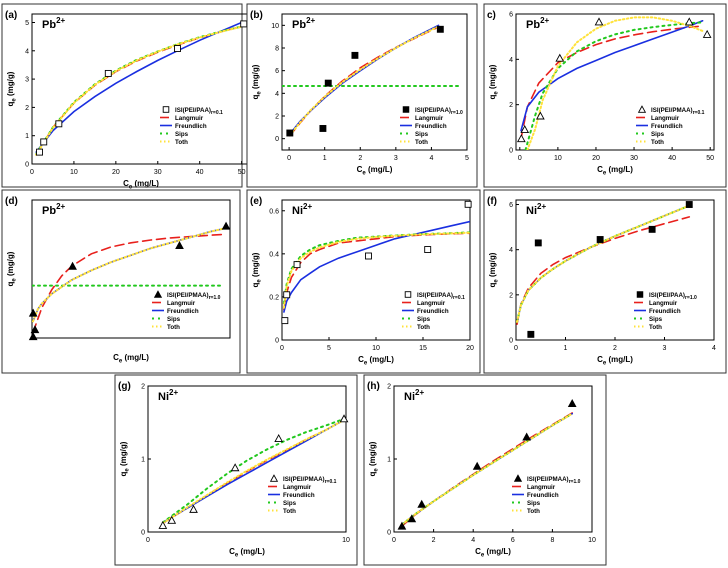 The image size is (728, 568). What do you see at coordinates (158, 172) in the screenshot?
I see `x-tick-label: 30` at bounding box center [158, 172].